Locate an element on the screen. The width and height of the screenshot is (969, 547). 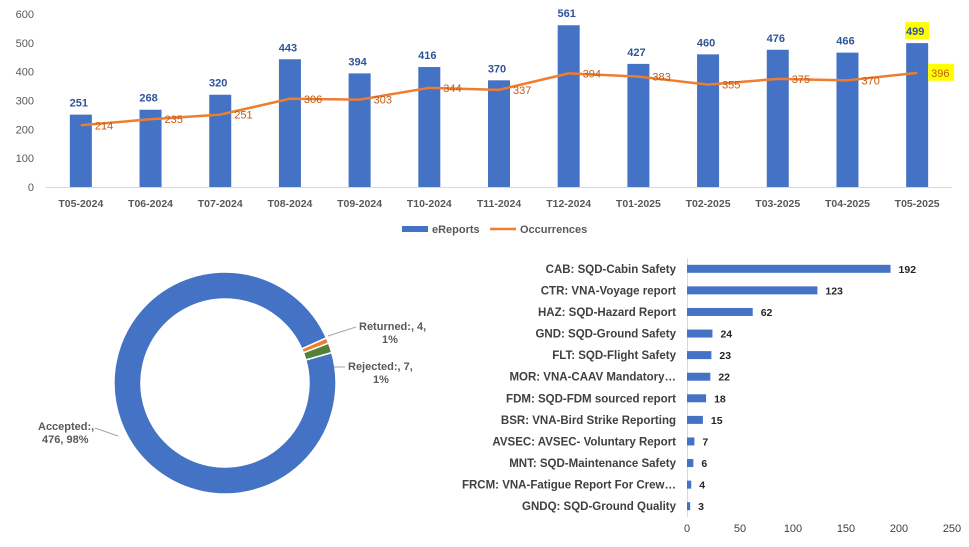
type-value-label: 4 is located at coordinates (702, 486).